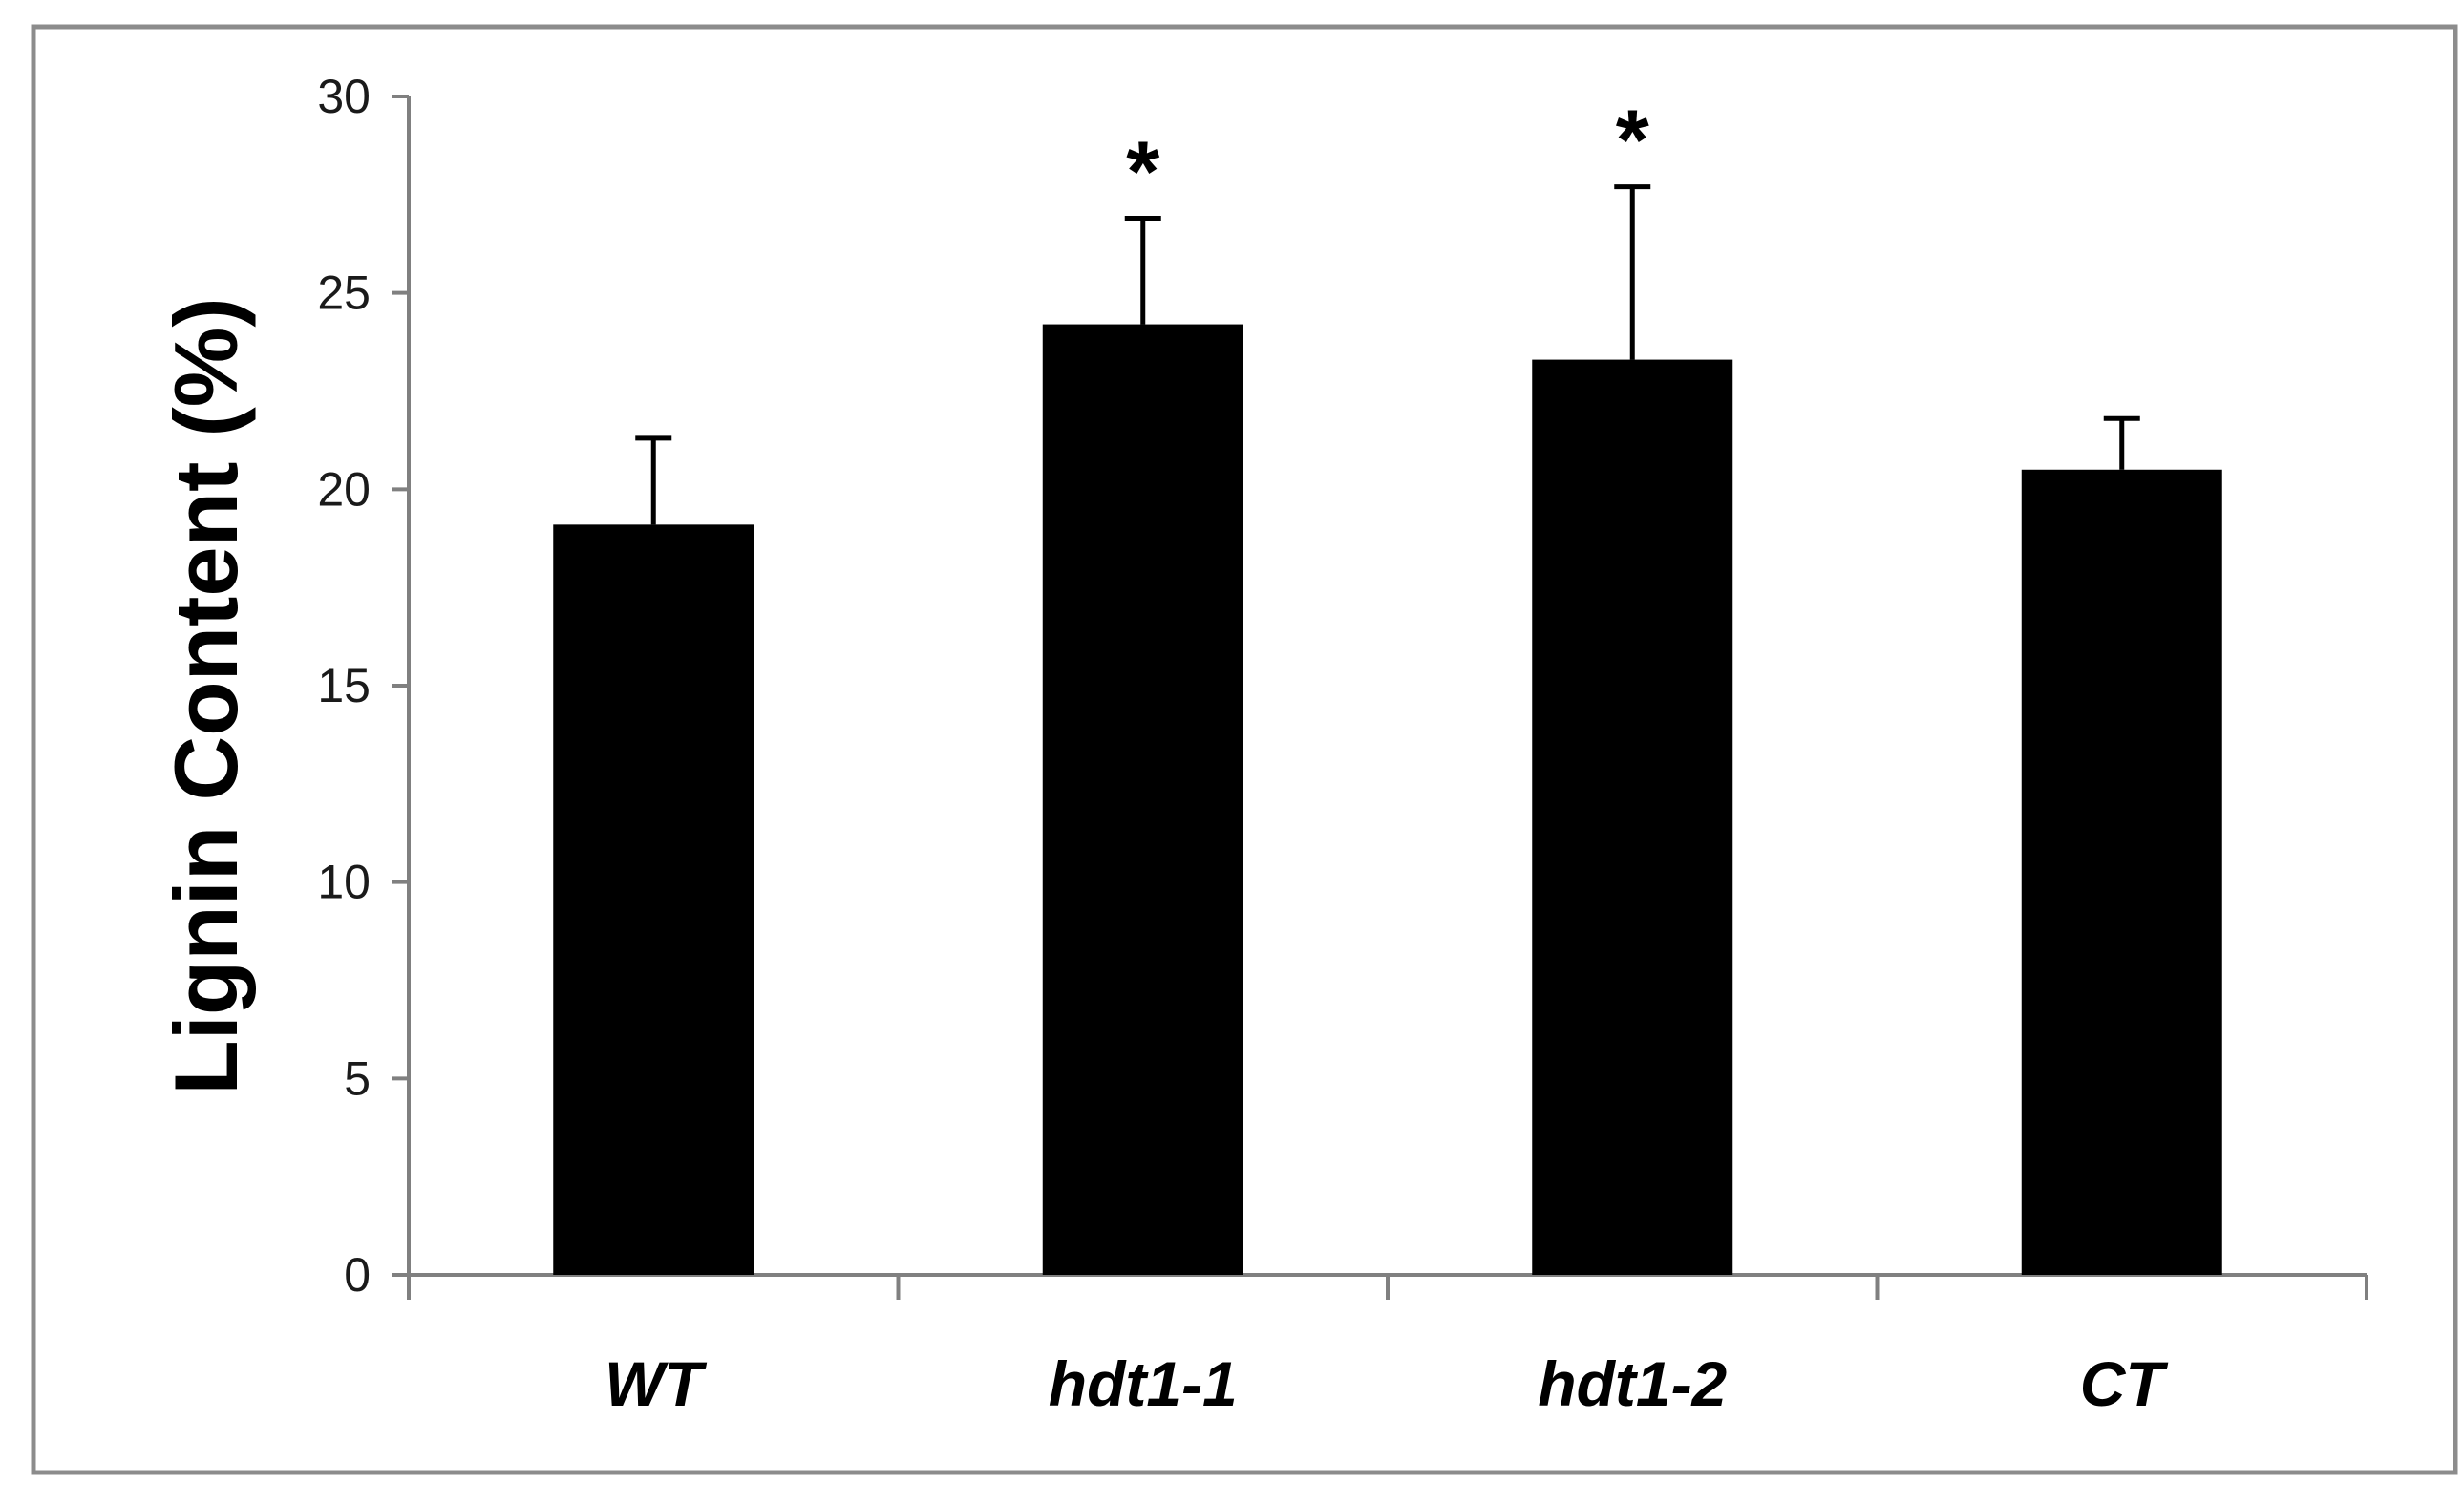 Image resolution: width=2464 pixels, height=1506 pixels. What do you see at coordinates (344, 96) in the screenshot?
I see `y-tick-label: 30` at bounding box center [344, 96].